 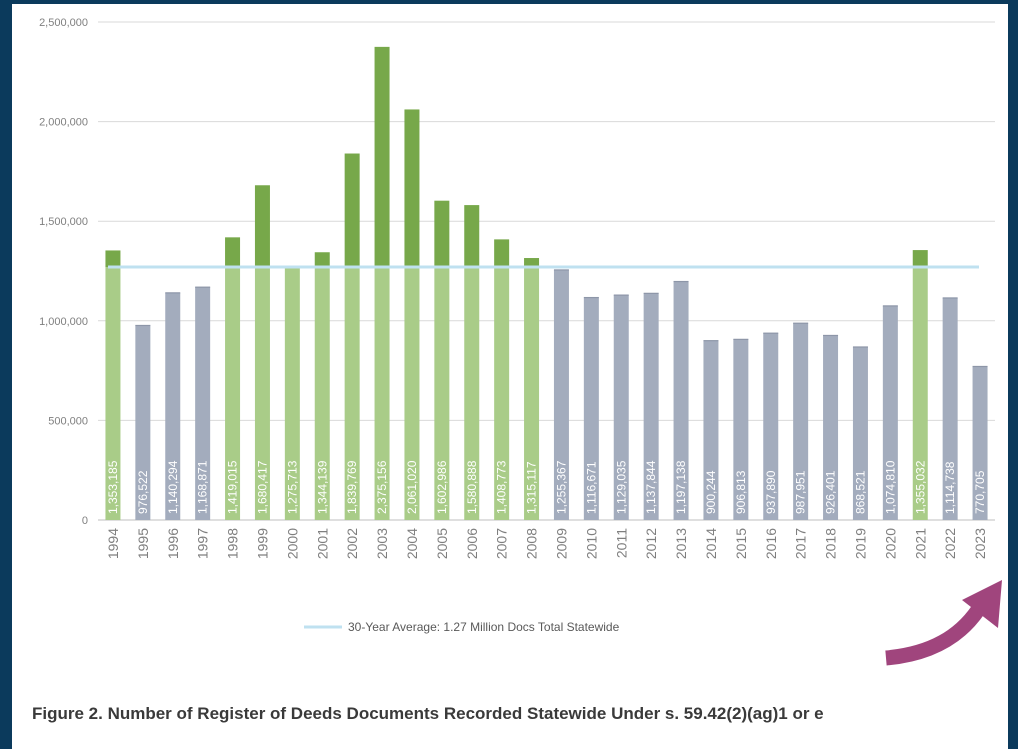 What do you see at coordinates (352, 543) in the screenshot?
I see `x-tick-label: 2002` at bounding box center [352, 543].